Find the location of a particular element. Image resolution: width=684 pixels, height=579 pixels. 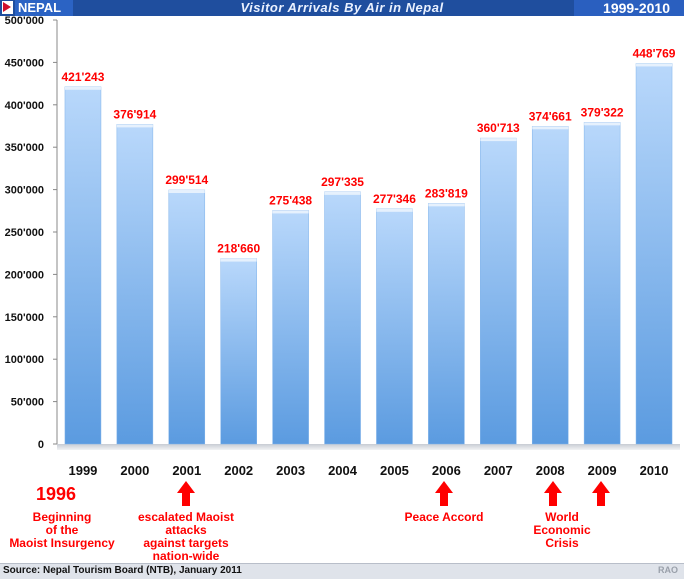

maoist-line-1: escalated Maoist is located at coordinates (186, 517).